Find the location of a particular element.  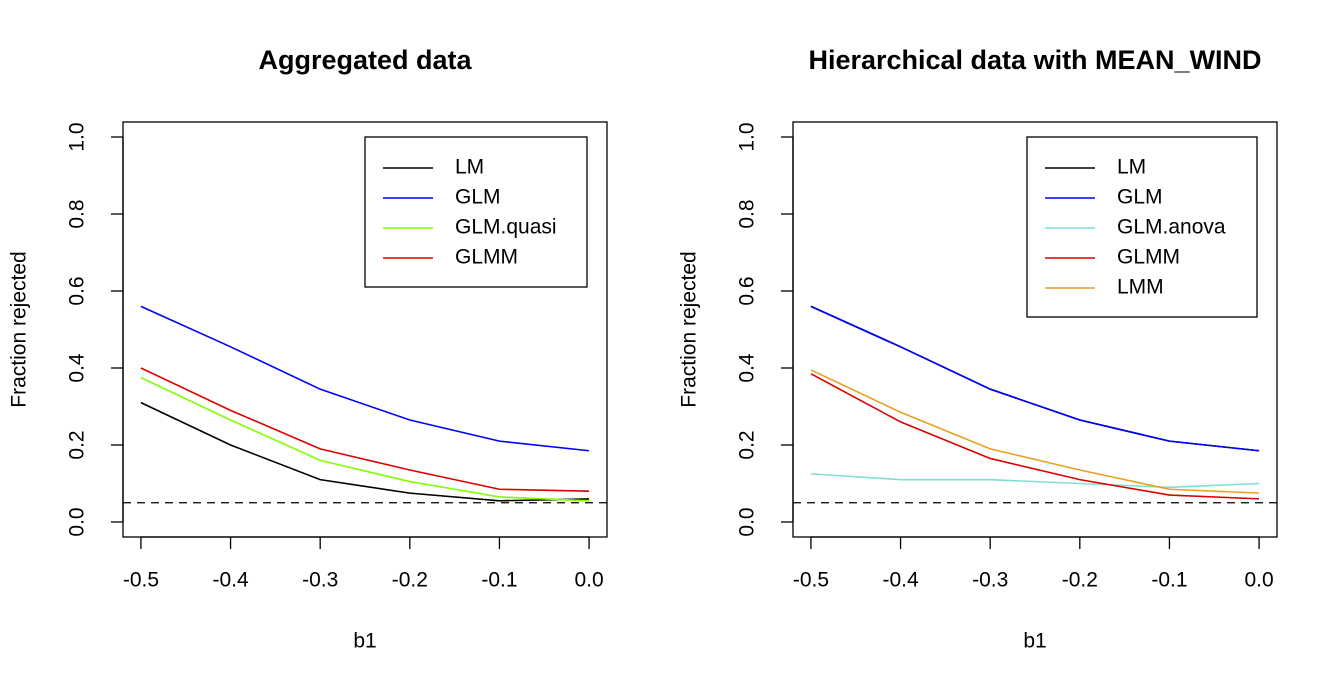

legend-label: LMM is located at coordinates (1140, 287).